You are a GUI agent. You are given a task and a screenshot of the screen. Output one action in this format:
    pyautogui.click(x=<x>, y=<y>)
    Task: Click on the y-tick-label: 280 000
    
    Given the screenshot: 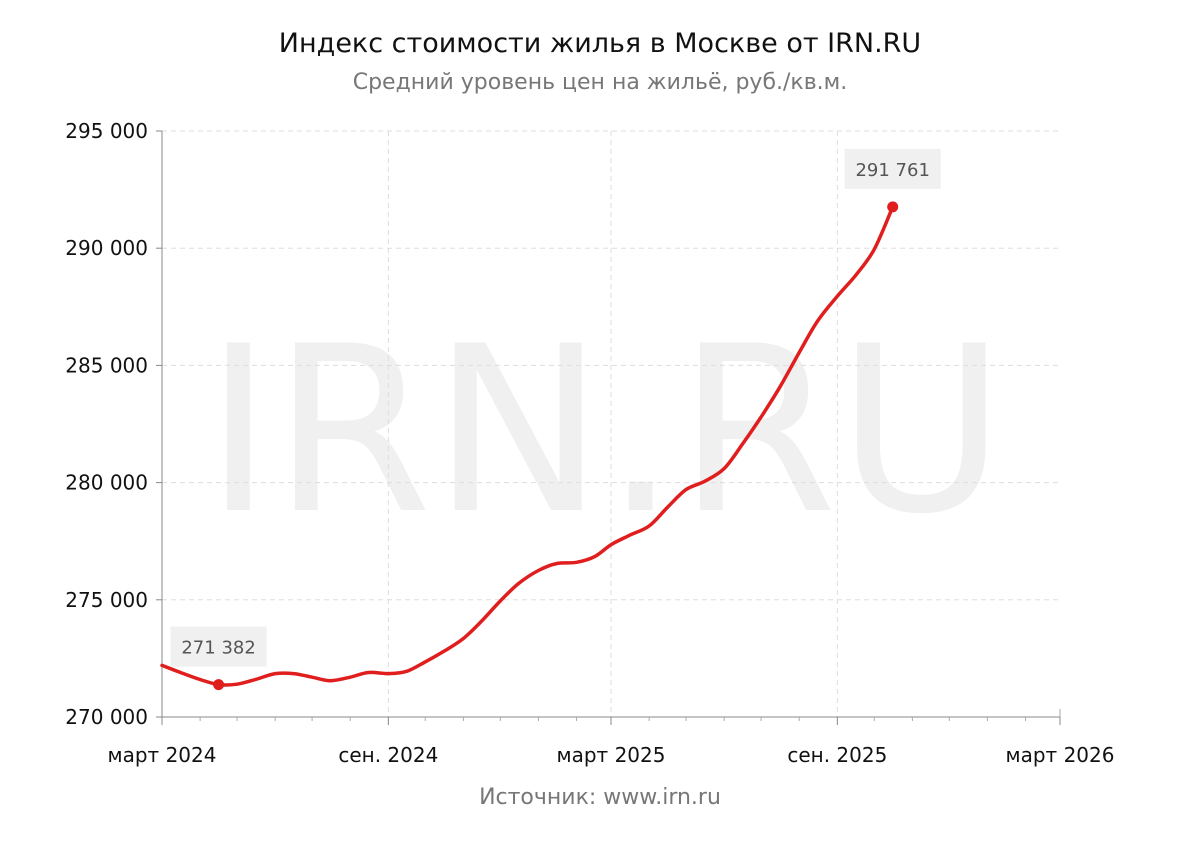 What is the action you would take?
    pyautogui.click(x=106, y=483)
    